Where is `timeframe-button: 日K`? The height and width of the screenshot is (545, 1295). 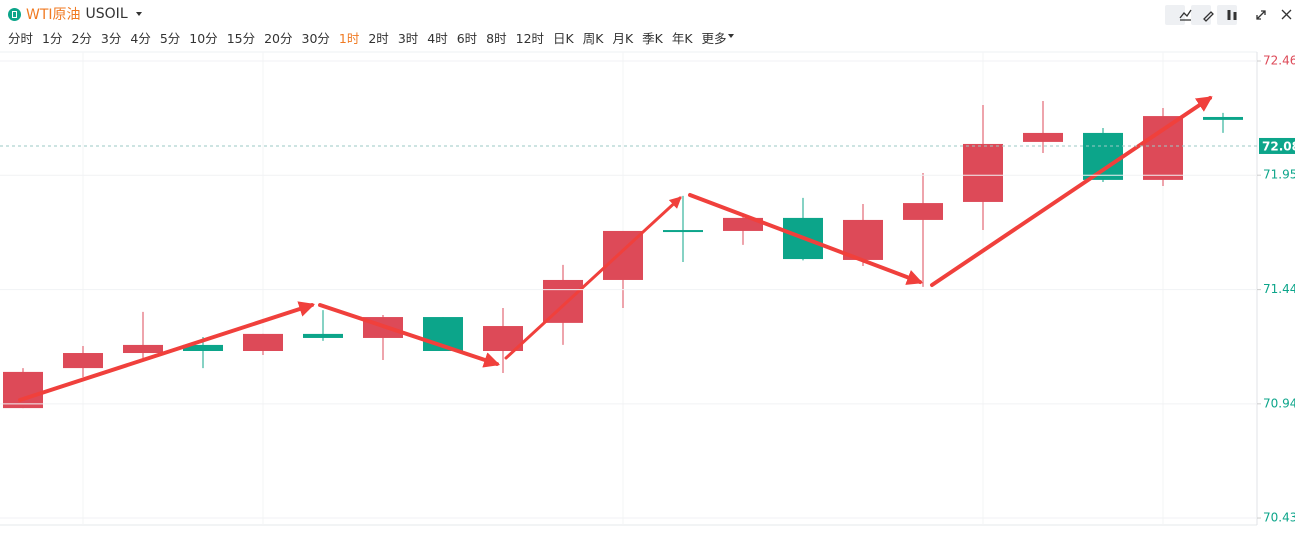 timeframe-button: 日K is located at coordinates (563, 38).